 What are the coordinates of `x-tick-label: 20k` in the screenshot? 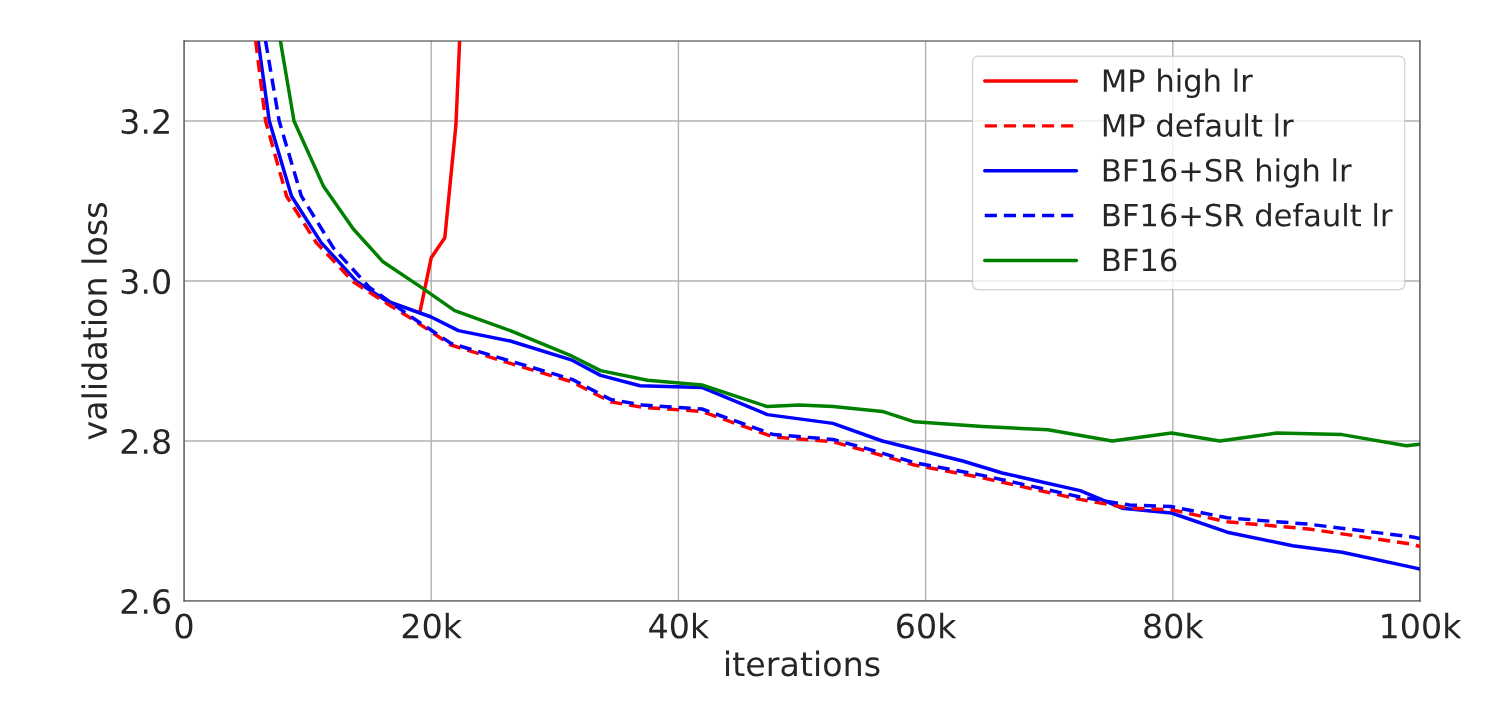 It's located at (432, 625).